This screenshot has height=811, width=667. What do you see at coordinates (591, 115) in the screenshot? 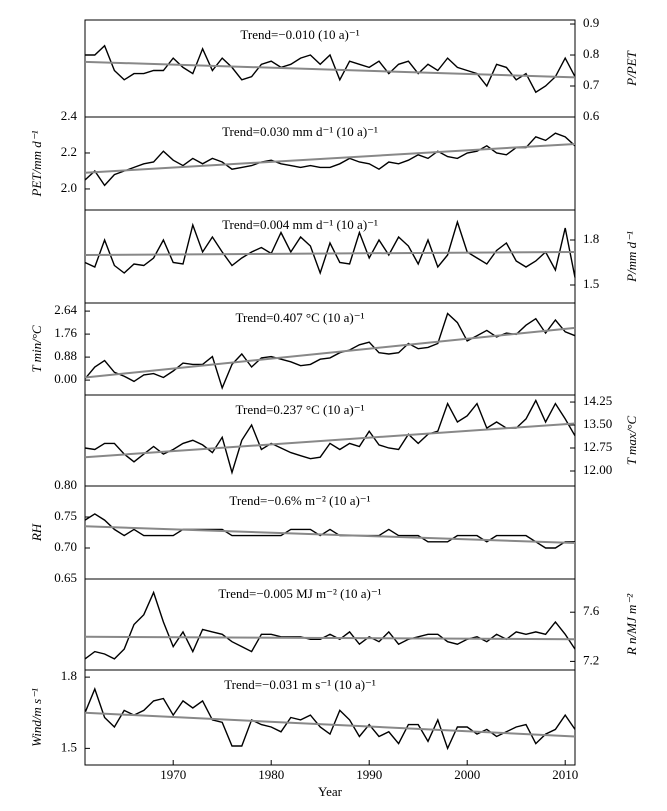
I see `y-tick-label: 0.6` at bounding box center [591, 115].